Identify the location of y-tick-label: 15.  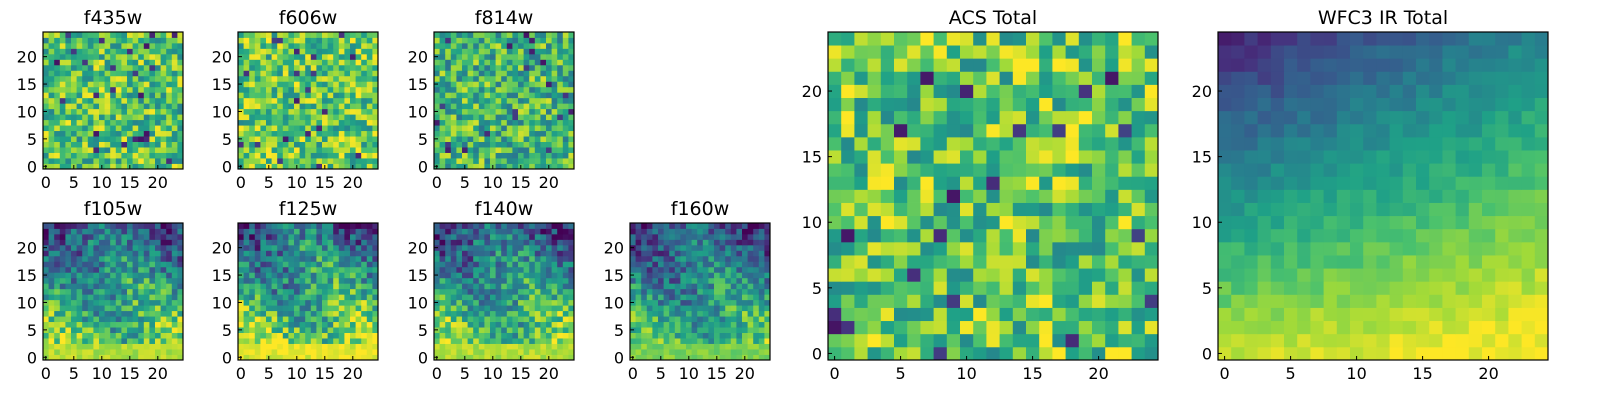
(222, 84).